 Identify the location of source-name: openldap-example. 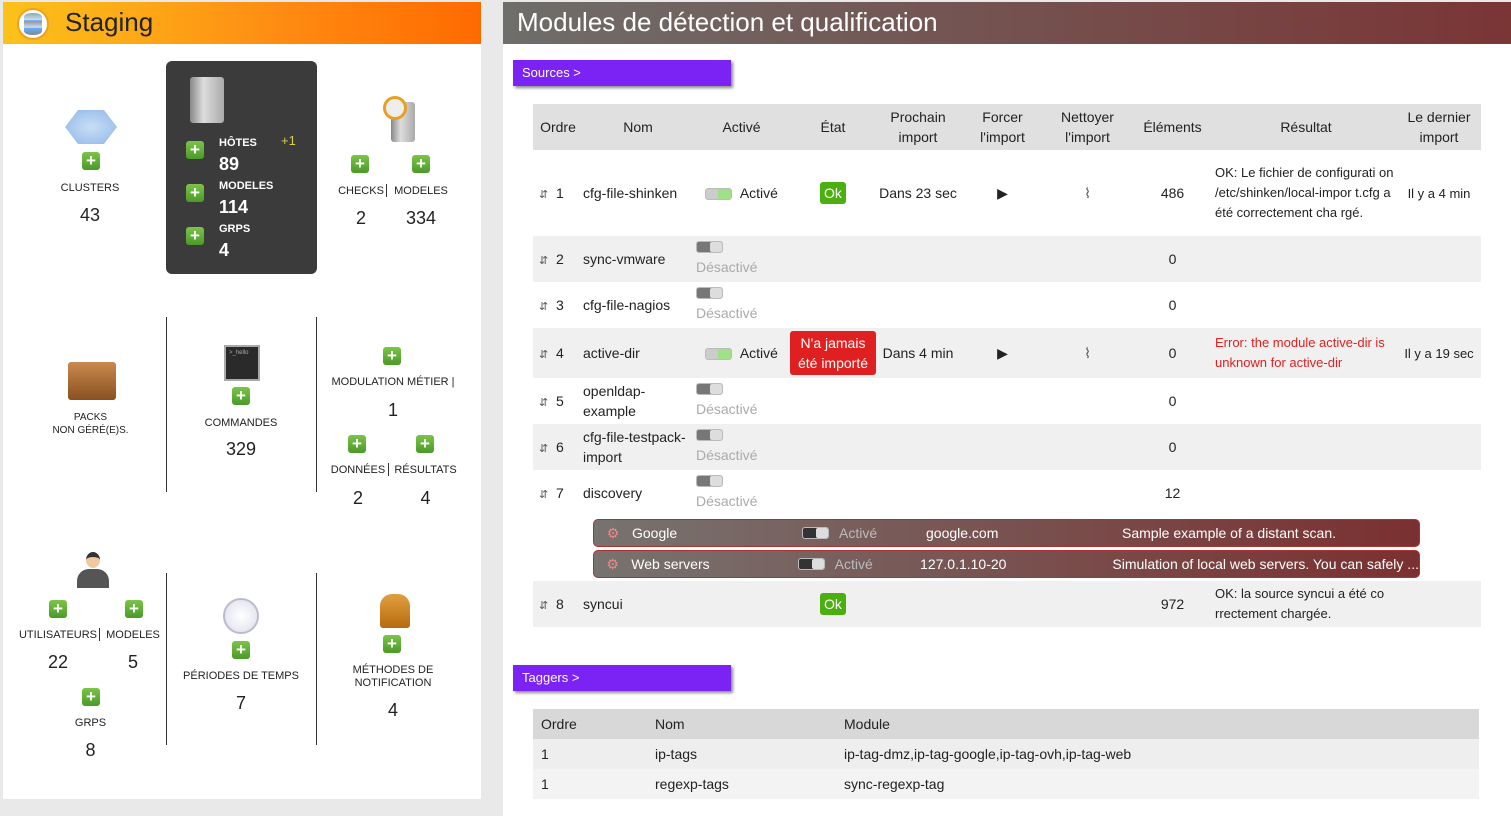
(614, 401).